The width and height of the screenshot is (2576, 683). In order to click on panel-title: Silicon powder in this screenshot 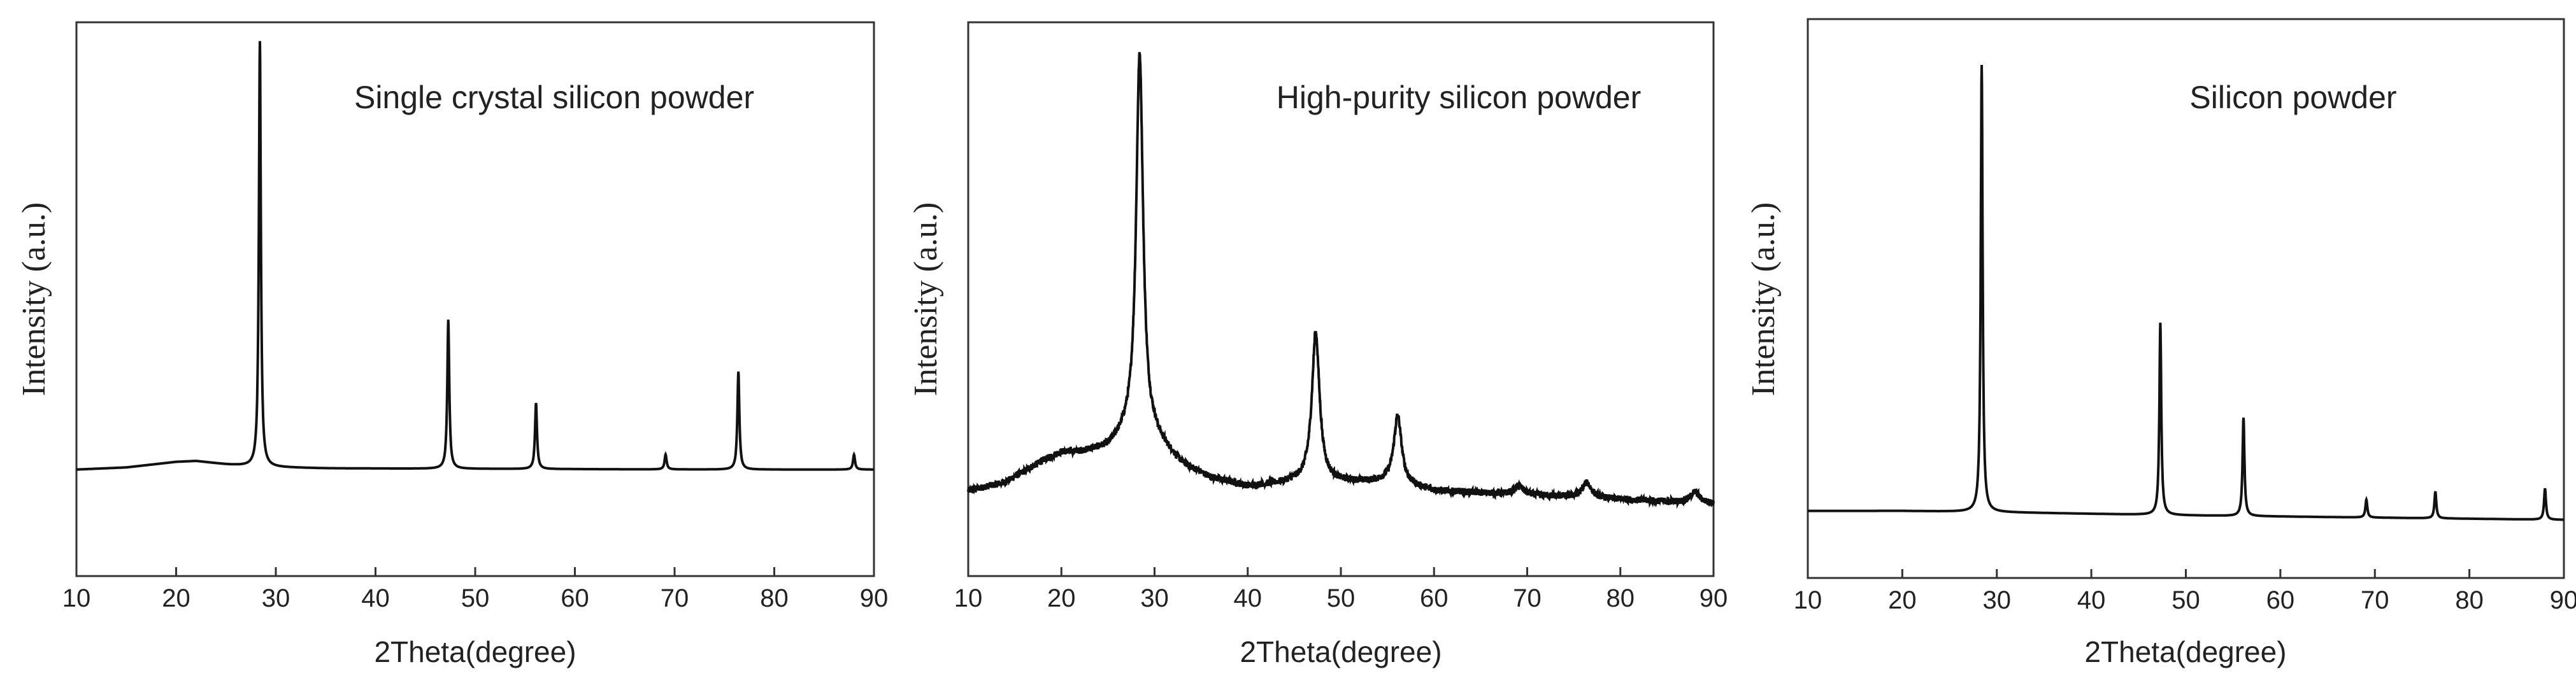, I will do `click(2293, 97)`.